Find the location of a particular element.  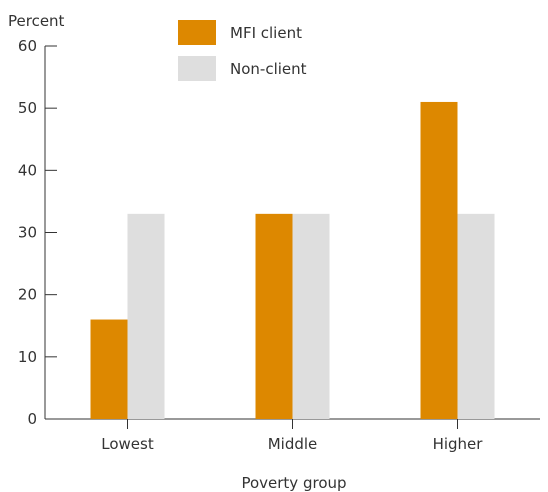

y-tick-label: 60 is located at coordinates (27, 46).